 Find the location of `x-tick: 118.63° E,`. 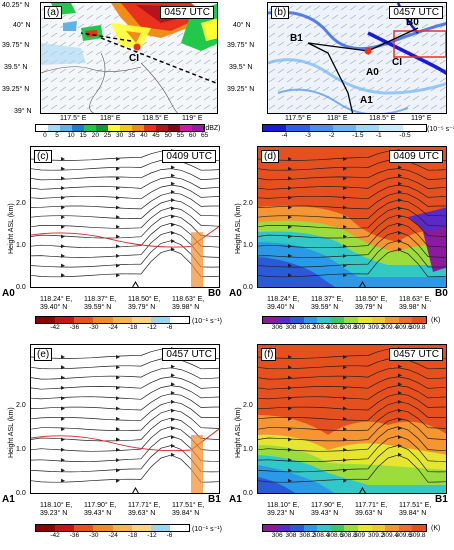

x-tick: 118.63° E, is located at coordinates (188, 299).